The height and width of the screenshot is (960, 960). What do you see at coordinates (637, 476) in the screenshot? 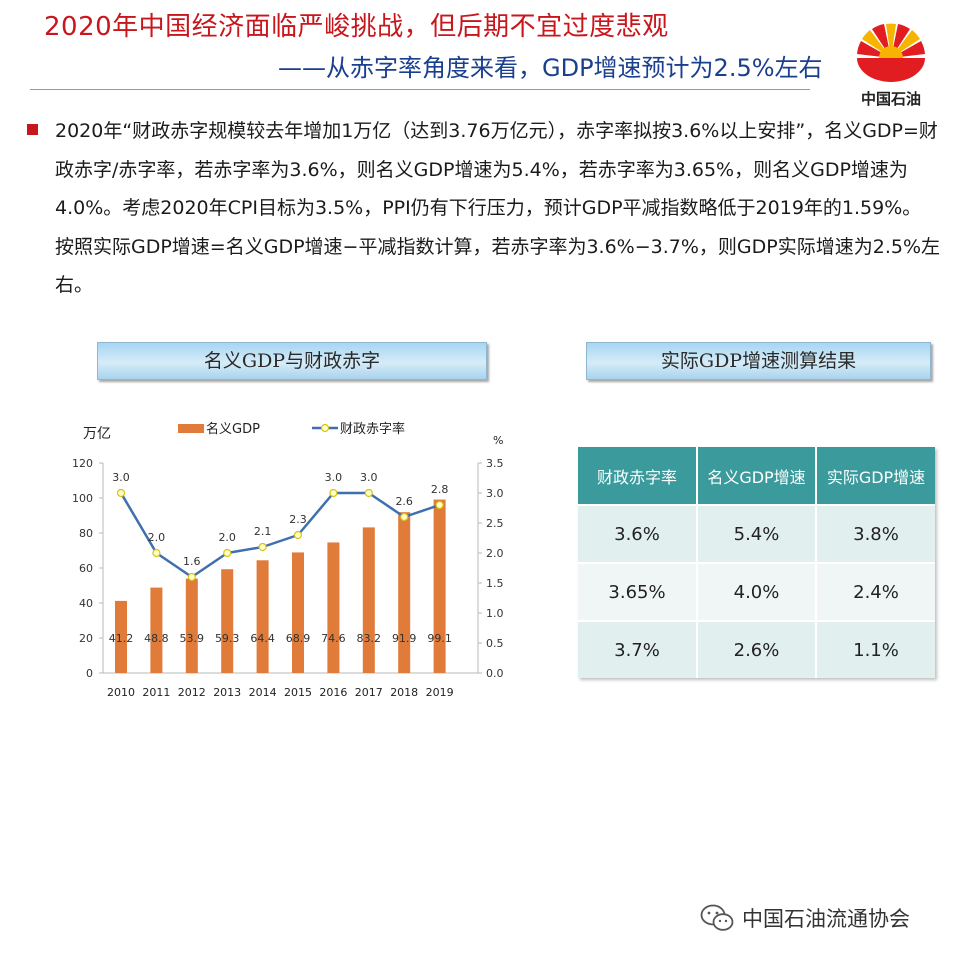
I see `table-header-cell: 财政赤字率` at bounding box center [637, 476].